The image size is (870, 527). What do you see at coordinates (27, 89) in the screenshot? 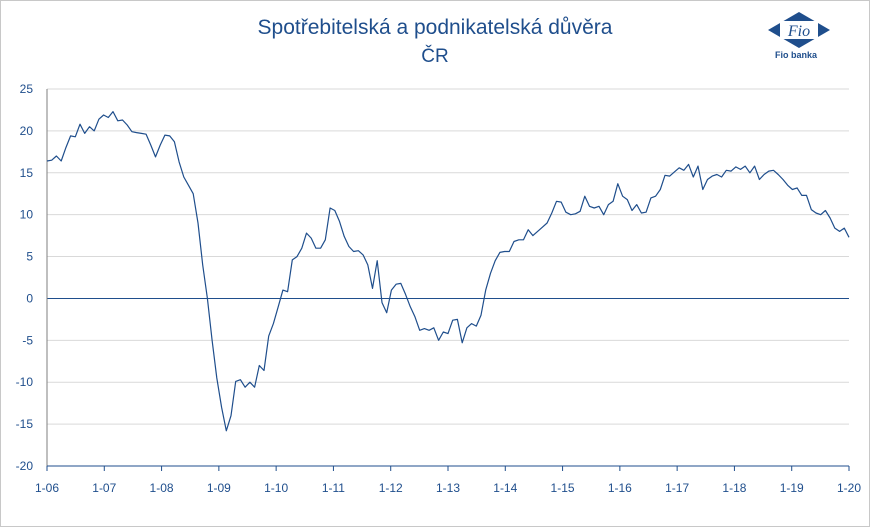
I see `y-tick-label: 25` at bounding box center [27, 89].